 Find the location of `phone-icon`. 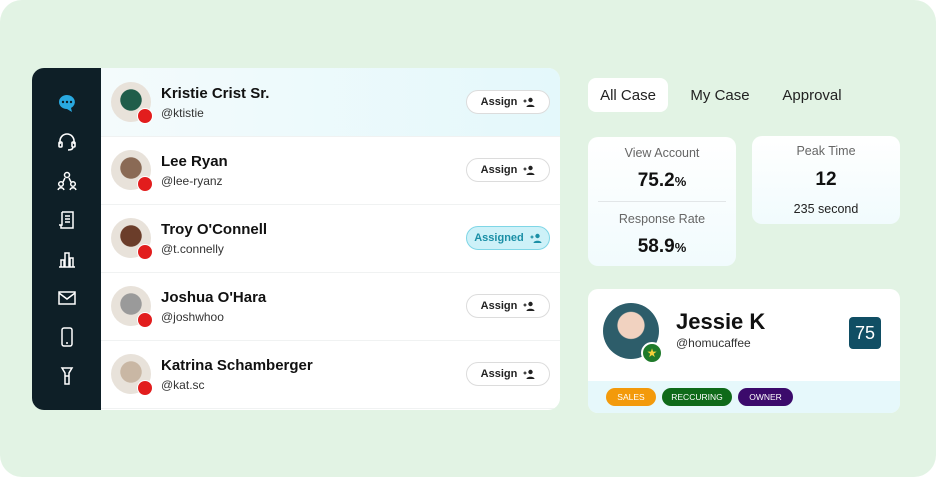

phone-icon is located at coordinates (67, 337).